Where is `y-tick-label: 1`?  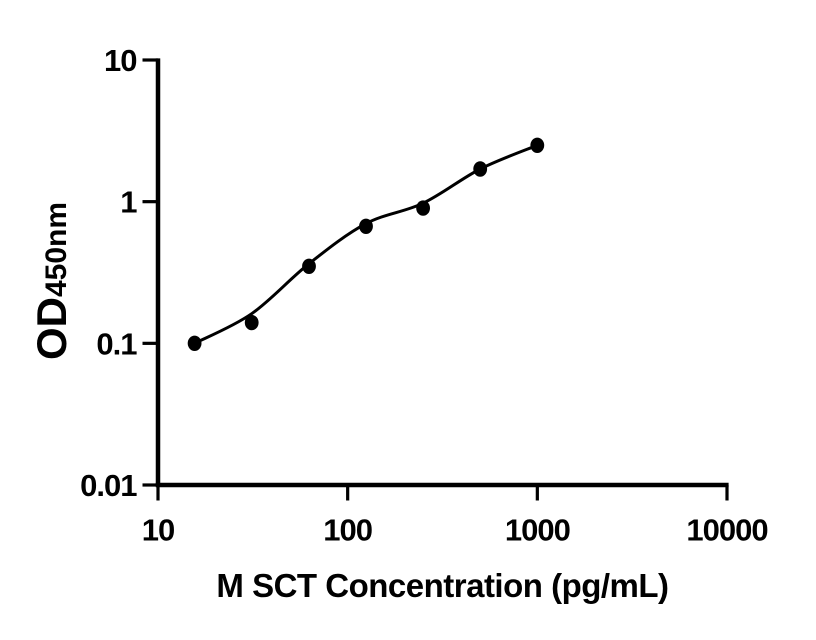
y-tick-label: 1 is located at coordinates (128, 202).